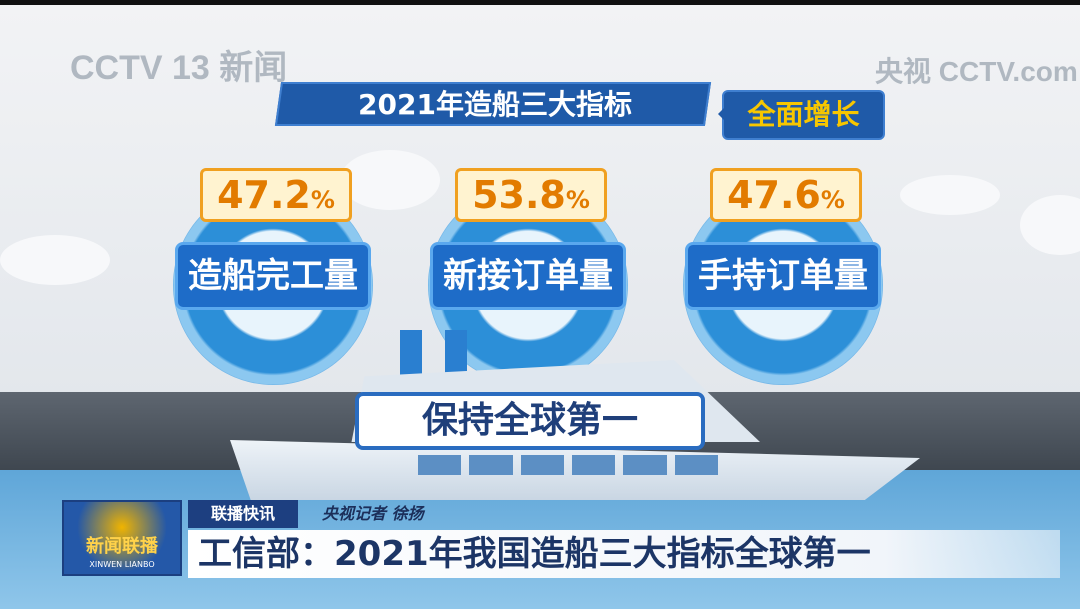  What do you see at coordinates (530, 421) in the screenshot?
I see `slogan-label: 保持全球第一` at bounding box center [530, 421].